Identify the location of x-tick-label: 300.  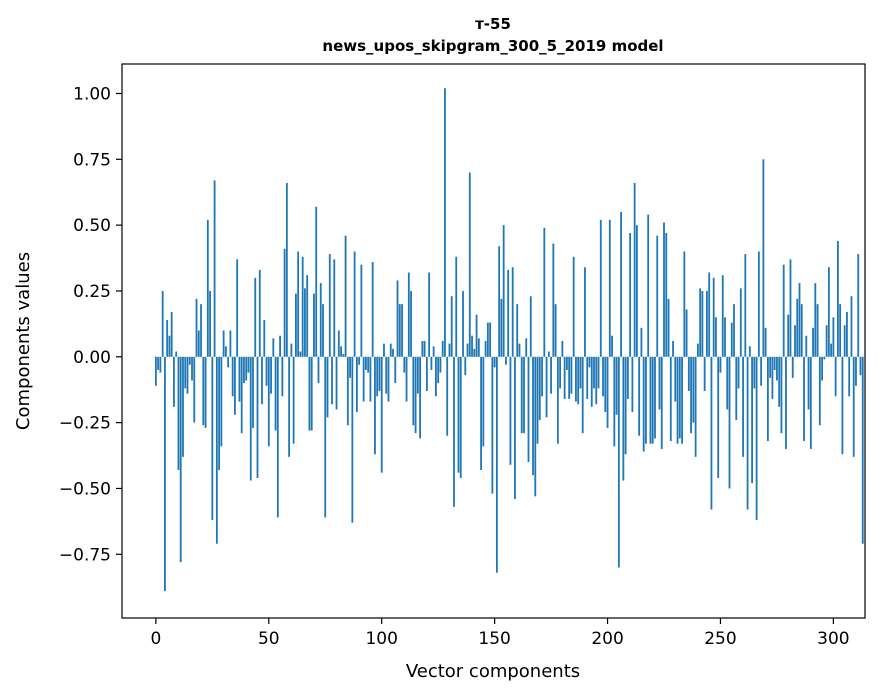
(833, 639).